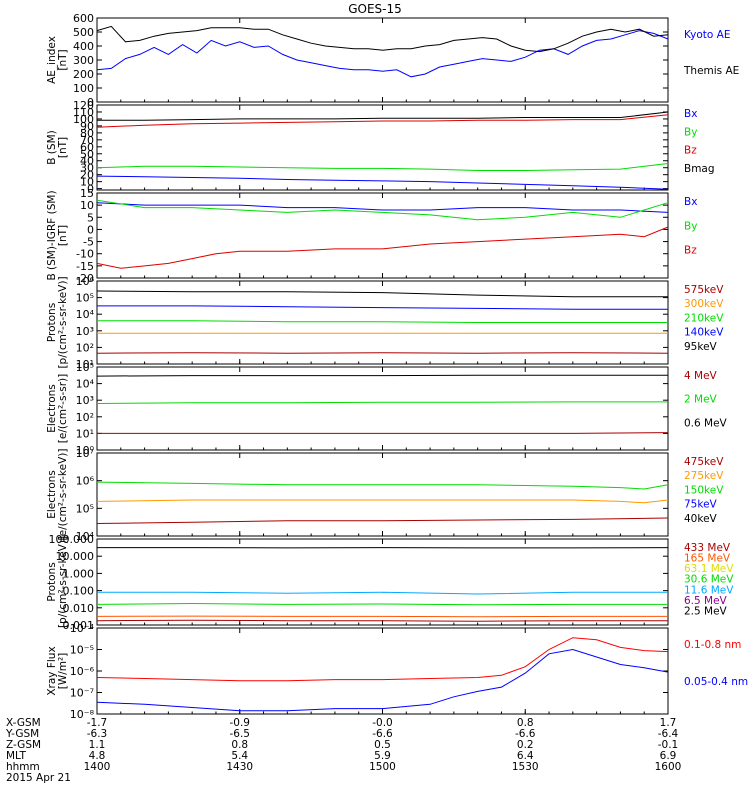 This screenshot has width=750, height=800. I want to click on legend-label: 210keV, so click(704, 318).